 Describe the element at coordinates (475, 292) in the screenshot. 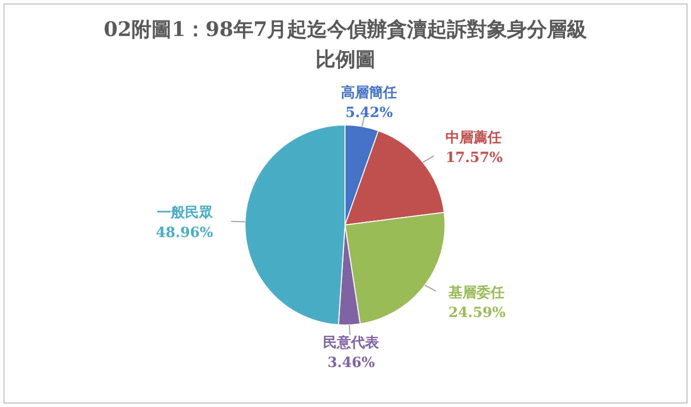

I see `slice-label: 基層委任` at that location.